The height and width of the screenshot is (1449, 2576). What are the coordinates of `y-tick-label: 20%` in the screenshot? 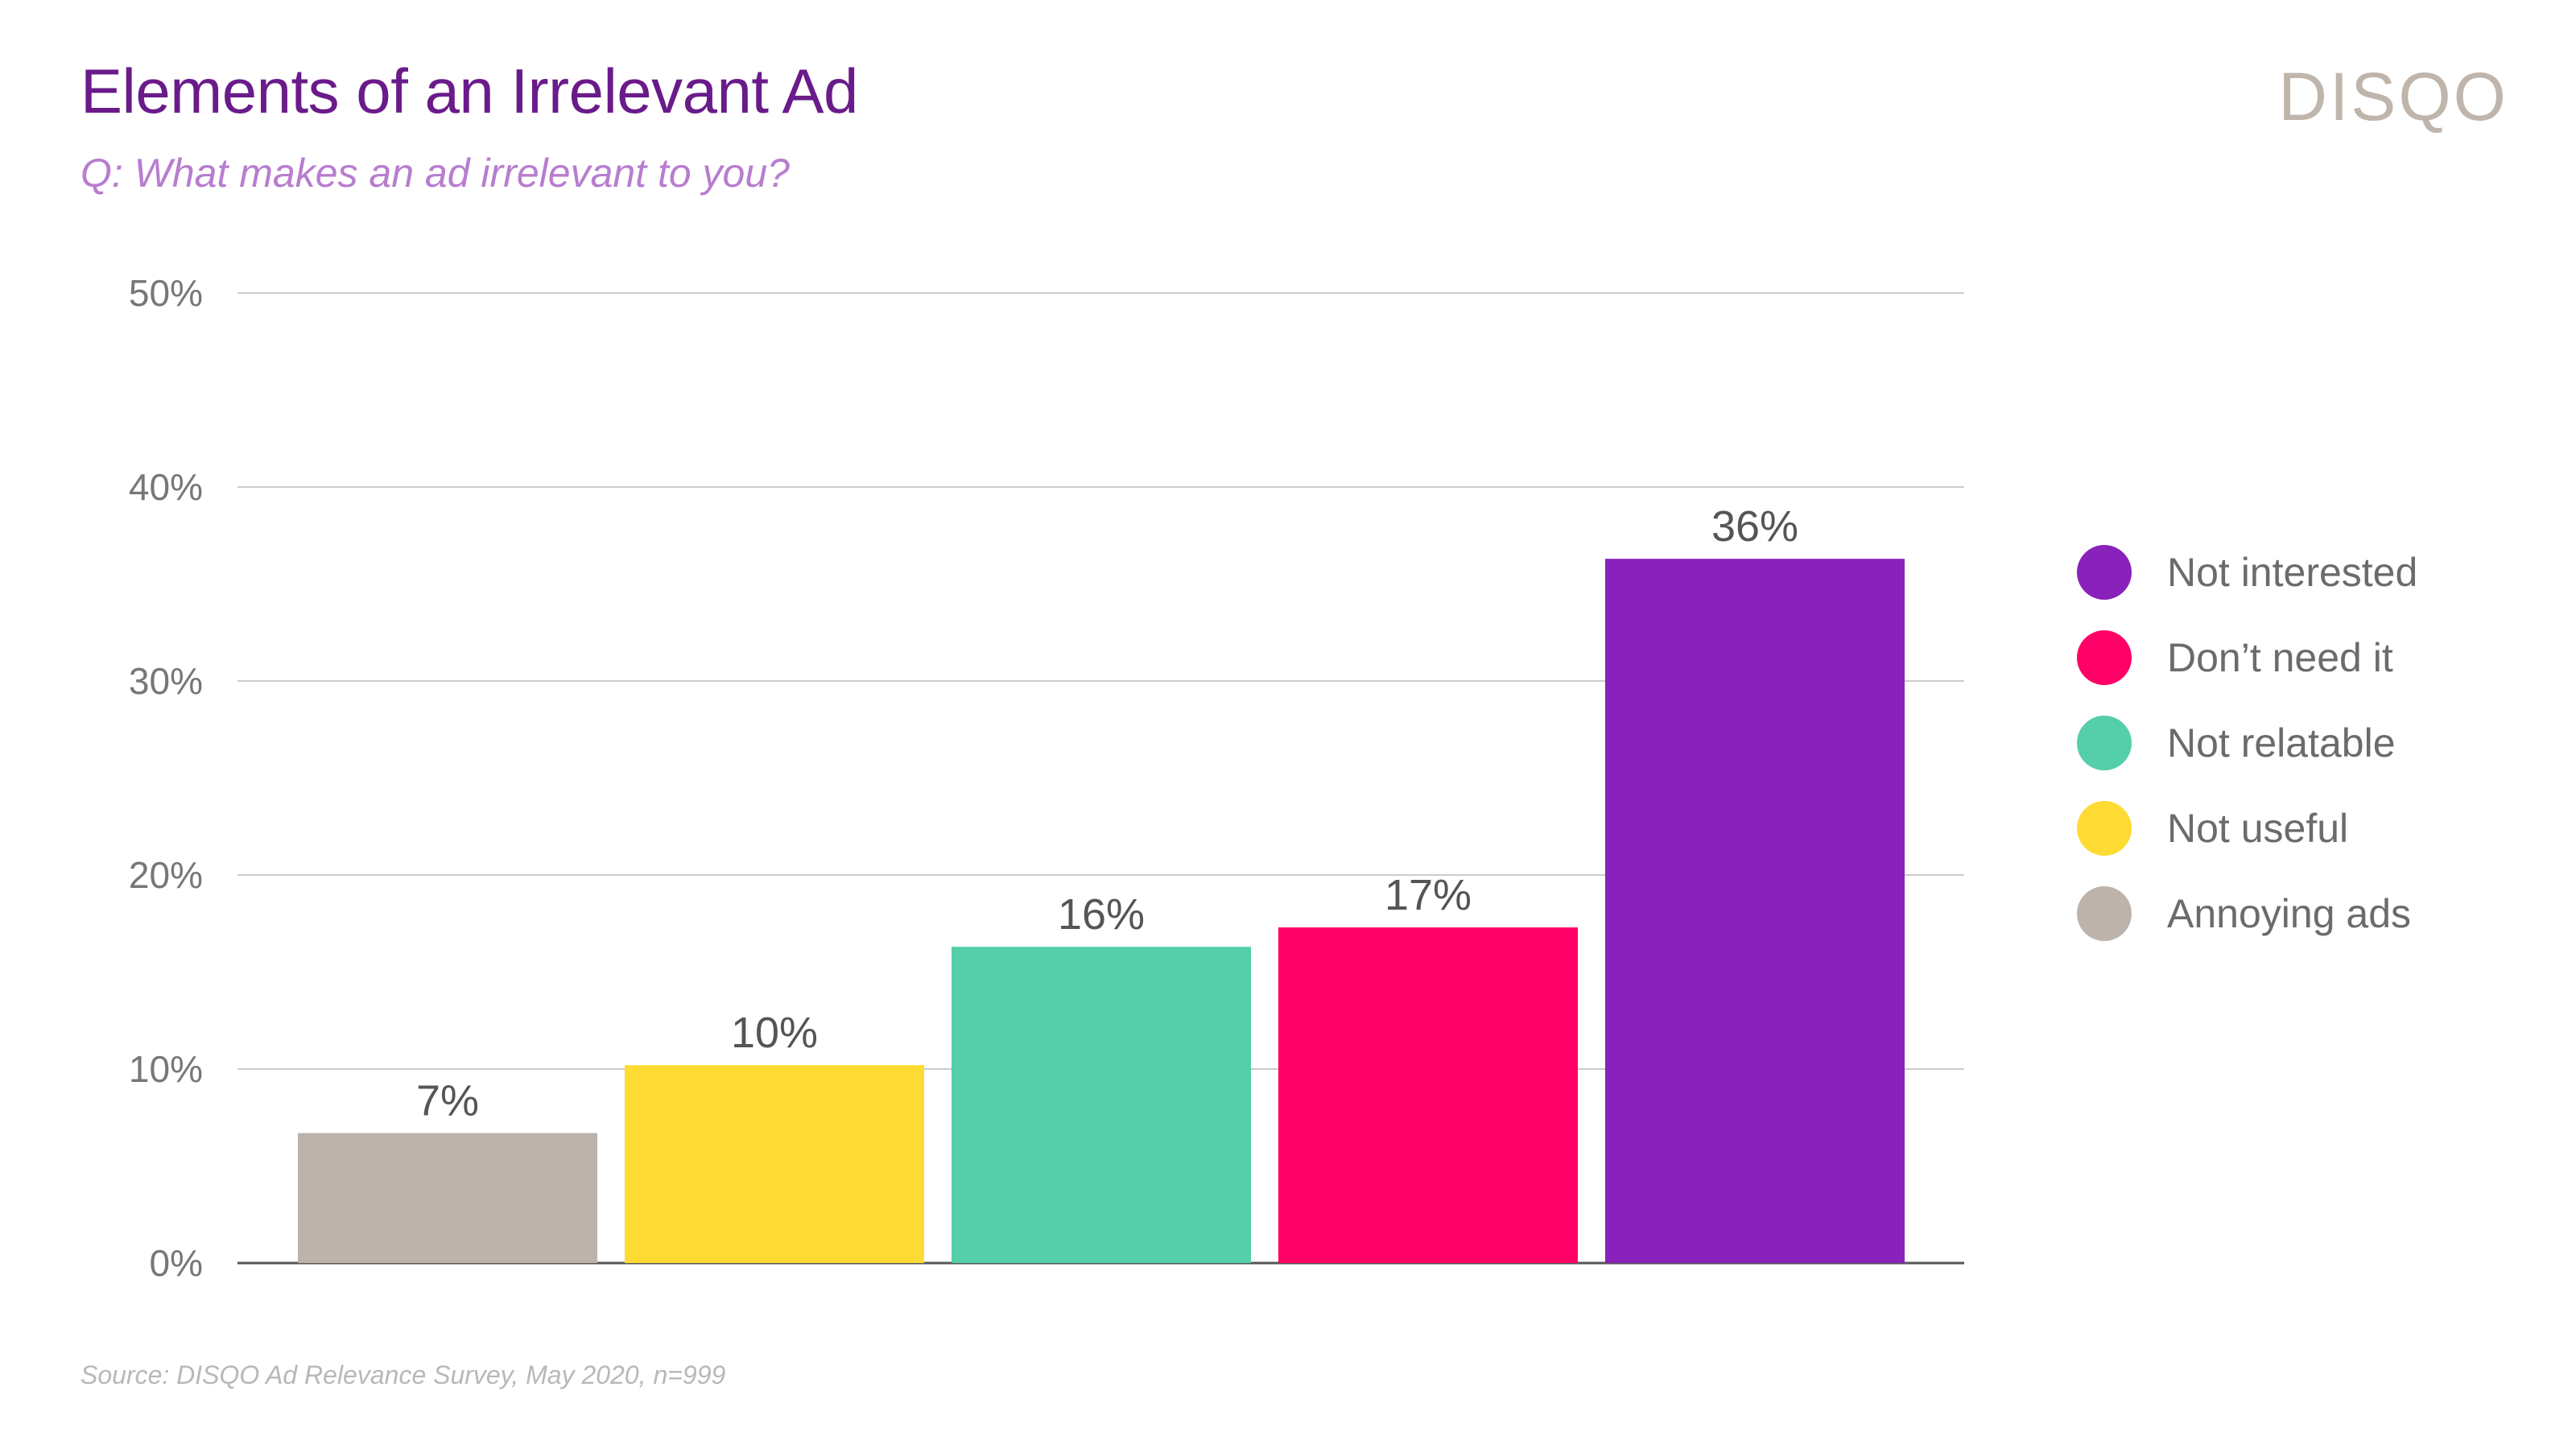 It's located at (166, 875).